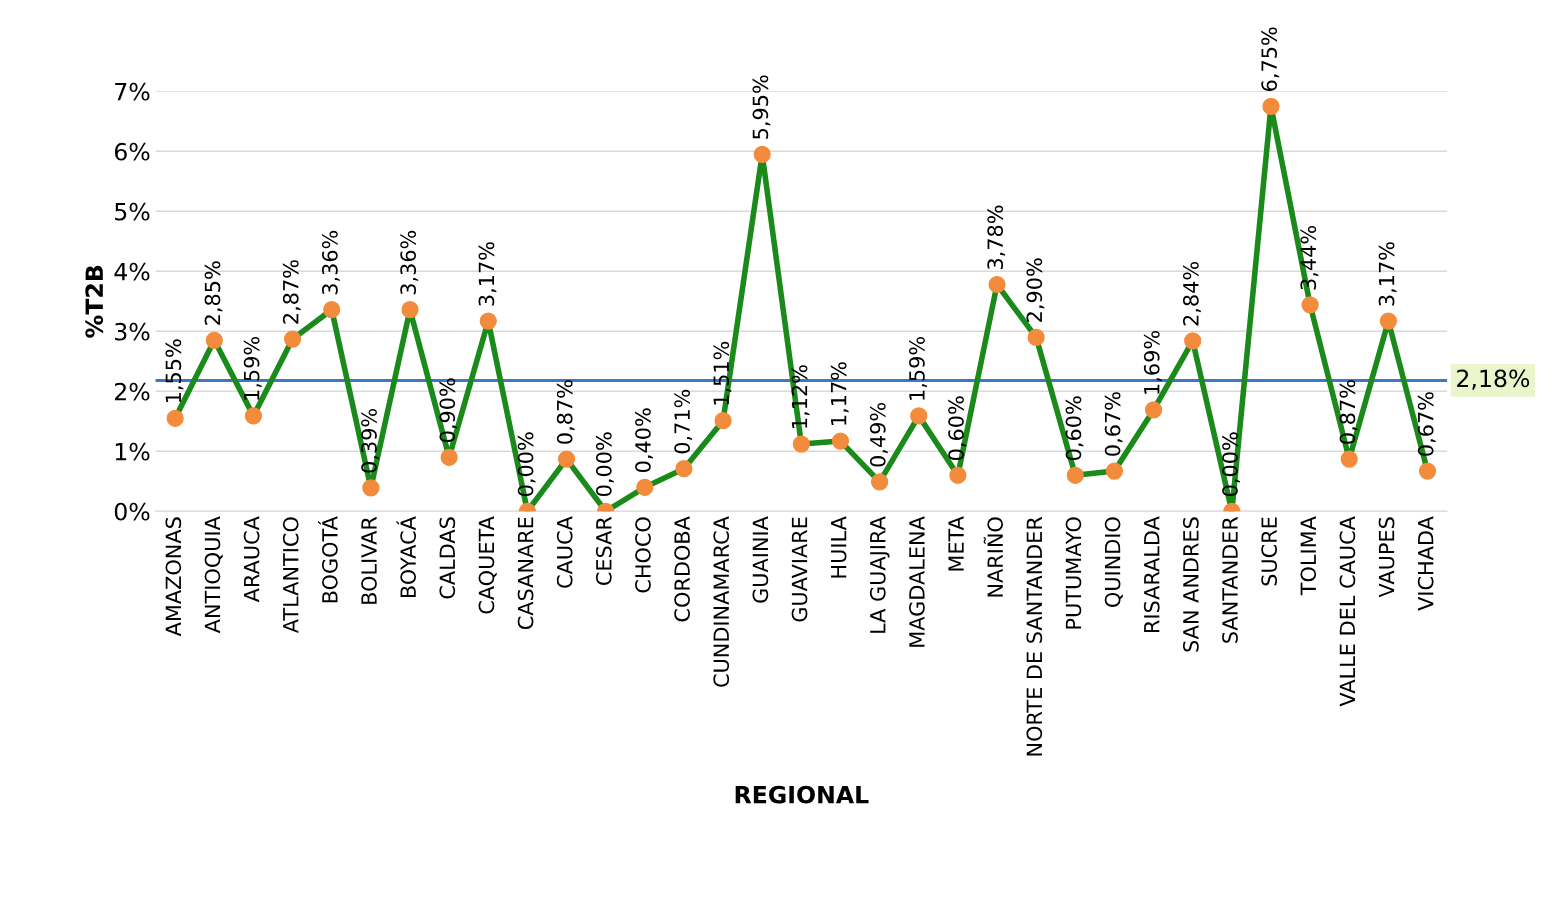 This screenshot has width=1556, height=913. I want to click on x-tick-label: RISARALDA, so click(1151, 574).